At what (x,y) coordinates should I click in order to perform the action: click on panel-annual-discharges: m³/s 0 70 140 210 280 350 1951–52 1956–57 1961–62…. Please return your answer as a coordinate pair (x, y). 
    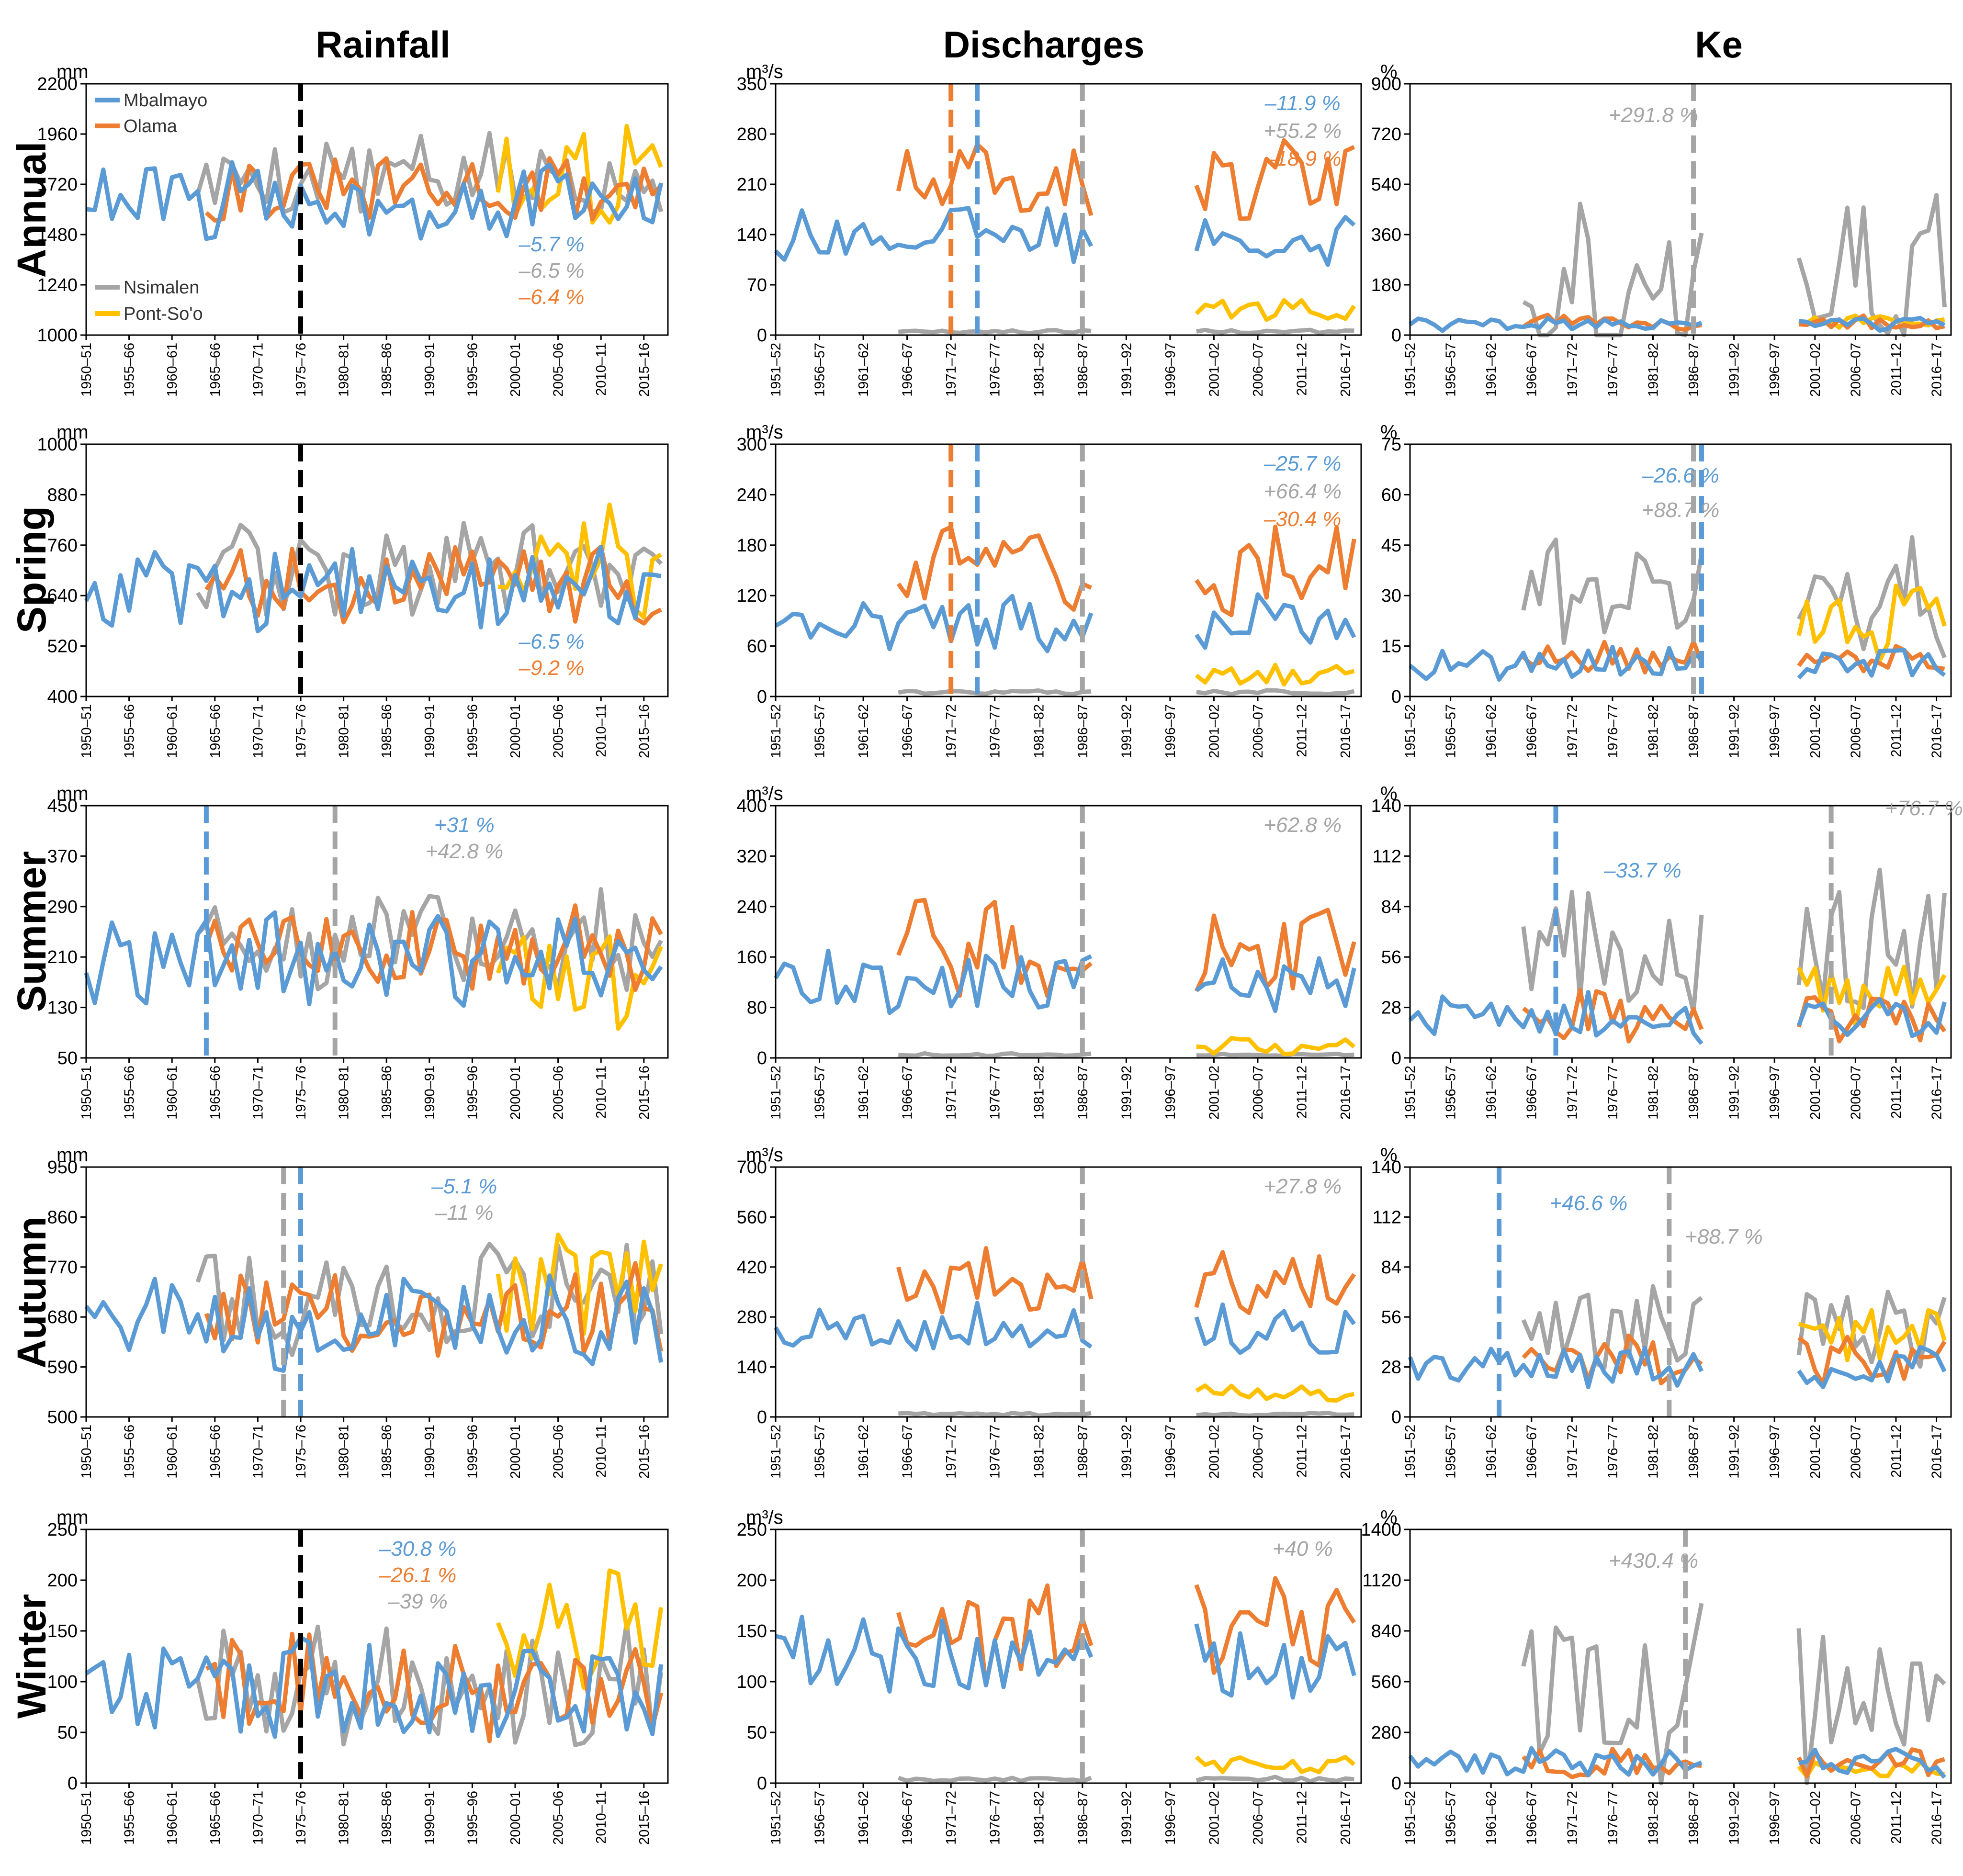
    Looking at the image, I should click on (1049, 229).